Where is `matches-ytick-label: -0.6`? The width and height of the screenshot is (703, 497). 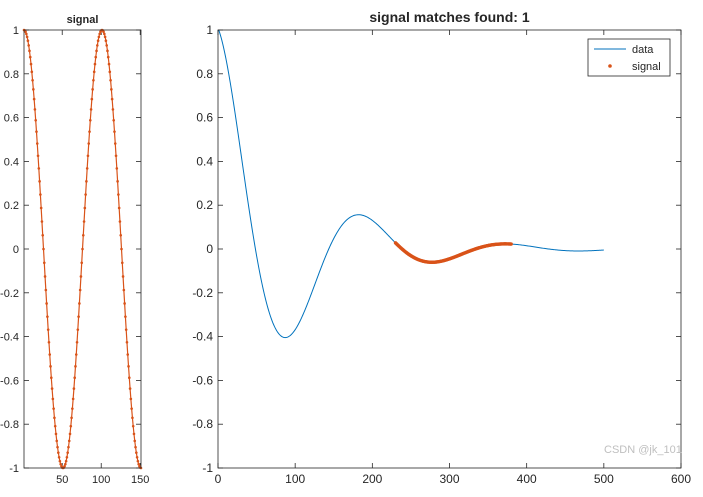 matches-ytick-label: -0.6 is located at coordinates (202, 380).